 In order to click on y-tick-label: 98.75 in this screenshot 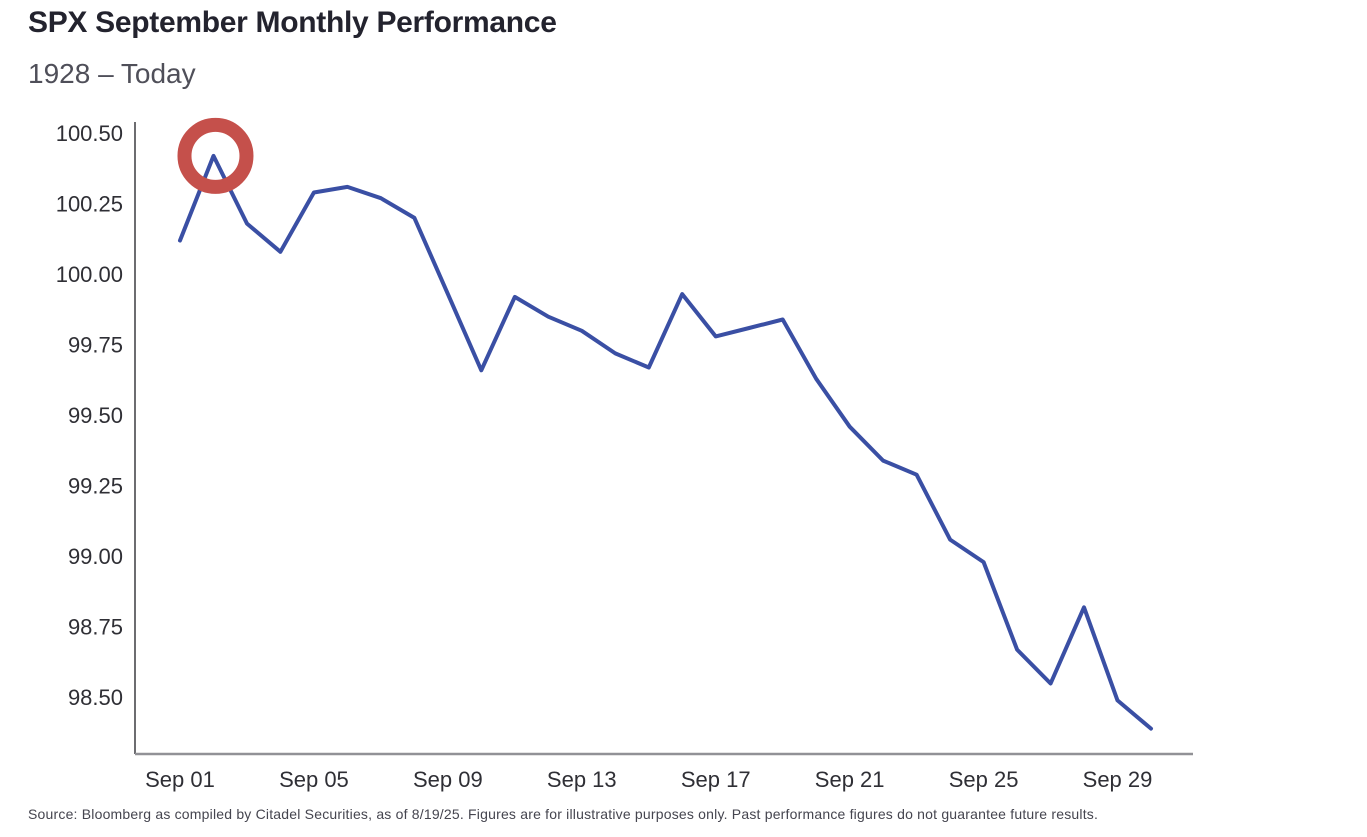, I will do `click(95, 627)`.